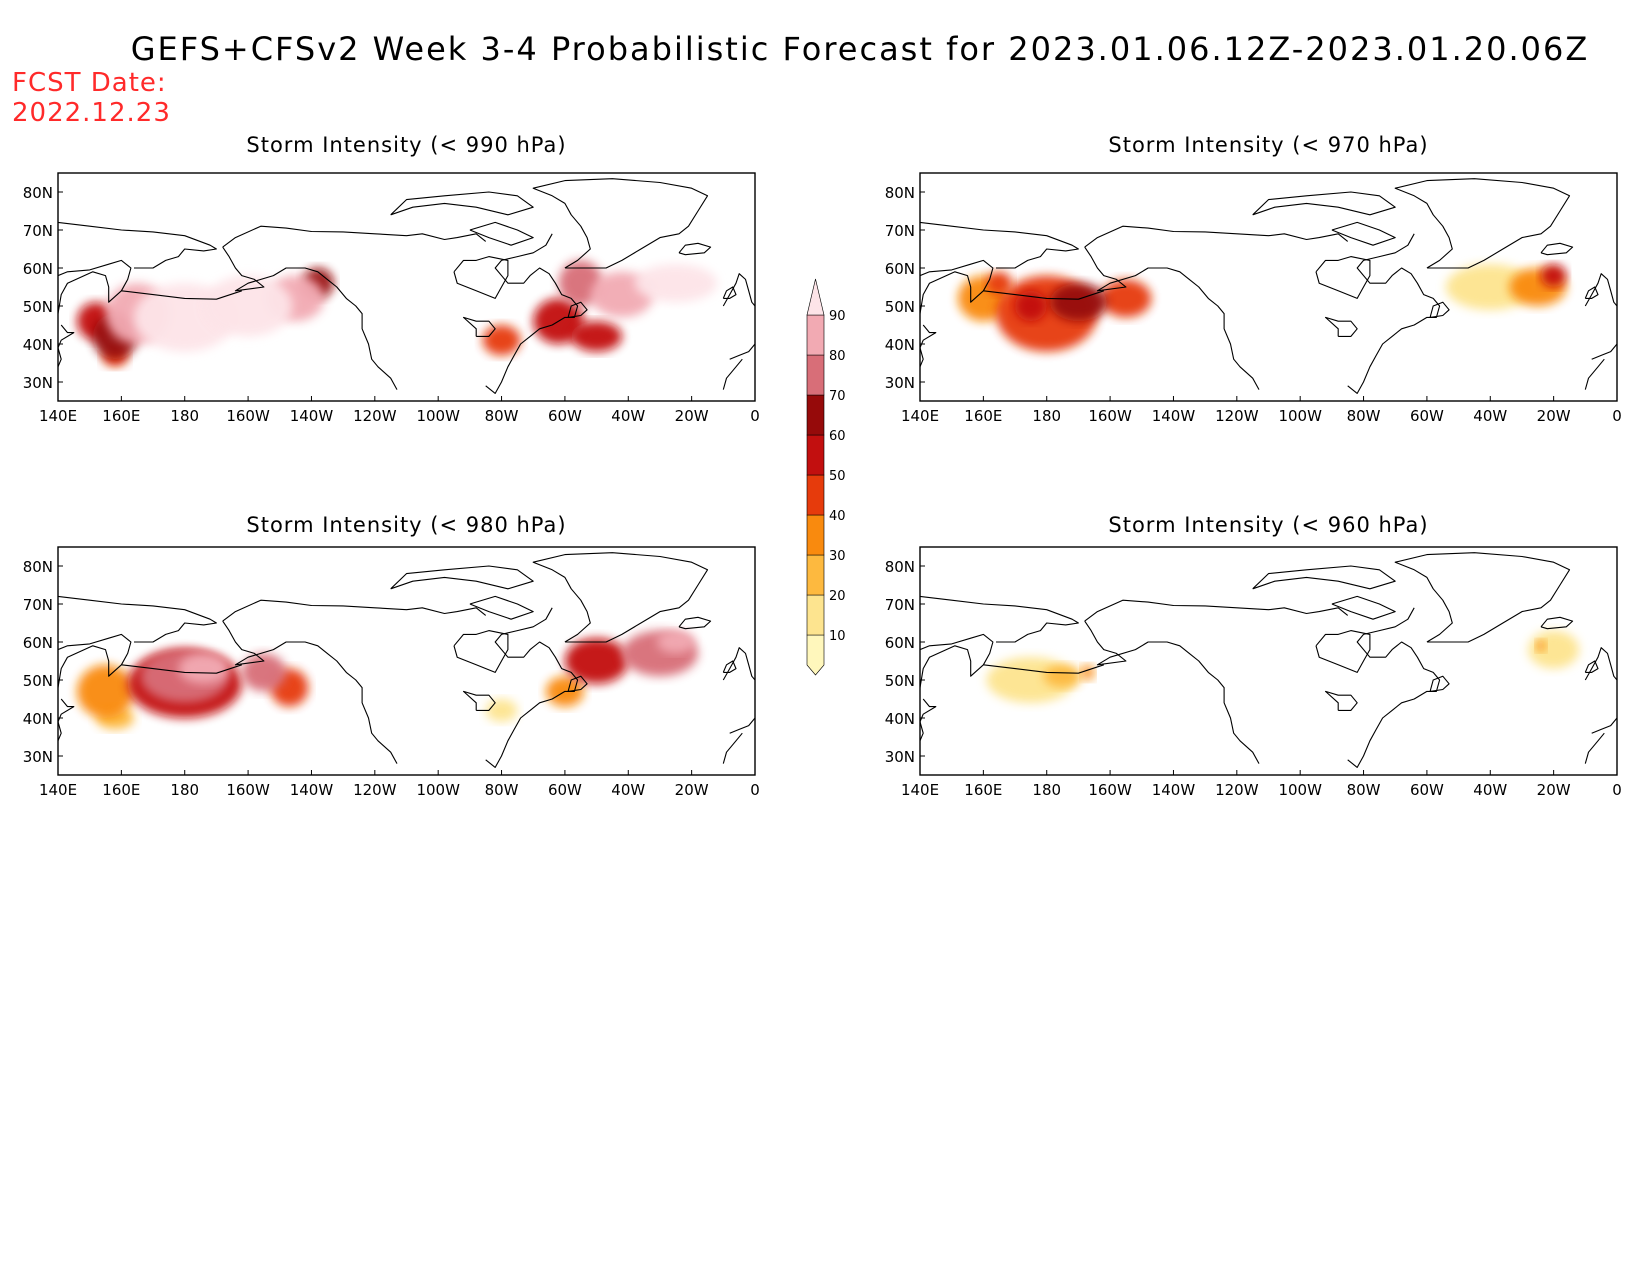 This screenshot has width=1650, height=1275. I want to click on colorbar-tick-label: 70, so click(837, 396).